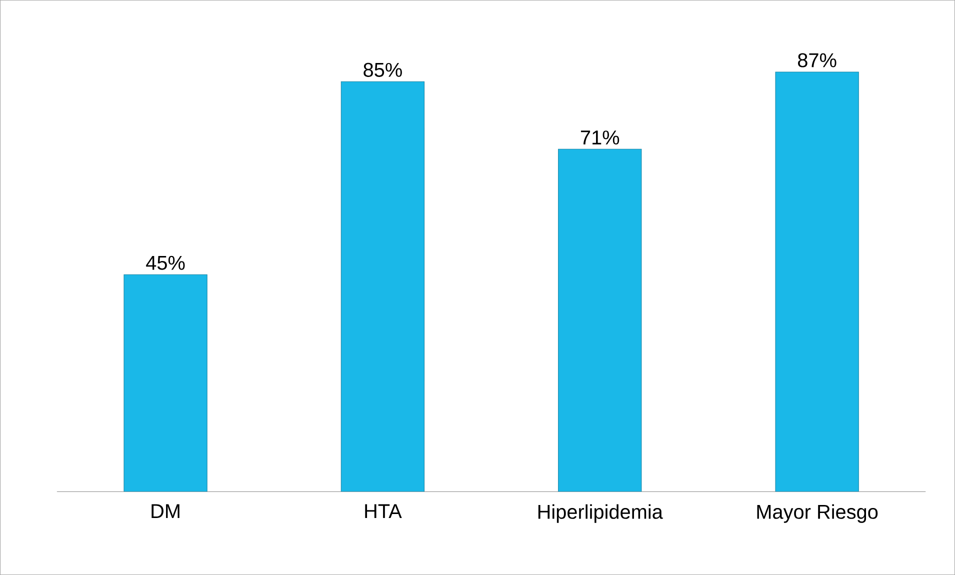 The image size is (955, 575). I want to click on data-label: 85%, so click(383, 69).